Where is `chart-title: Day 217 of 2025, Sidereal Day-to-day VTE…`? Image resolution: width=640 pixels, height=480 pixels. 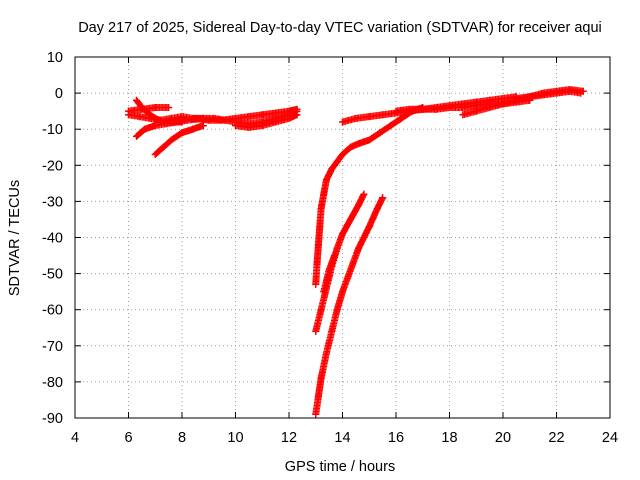
chart-title: Day 217 of 2025, Sidereal Day-to-day VTE… is located at coordinates (340, 28).